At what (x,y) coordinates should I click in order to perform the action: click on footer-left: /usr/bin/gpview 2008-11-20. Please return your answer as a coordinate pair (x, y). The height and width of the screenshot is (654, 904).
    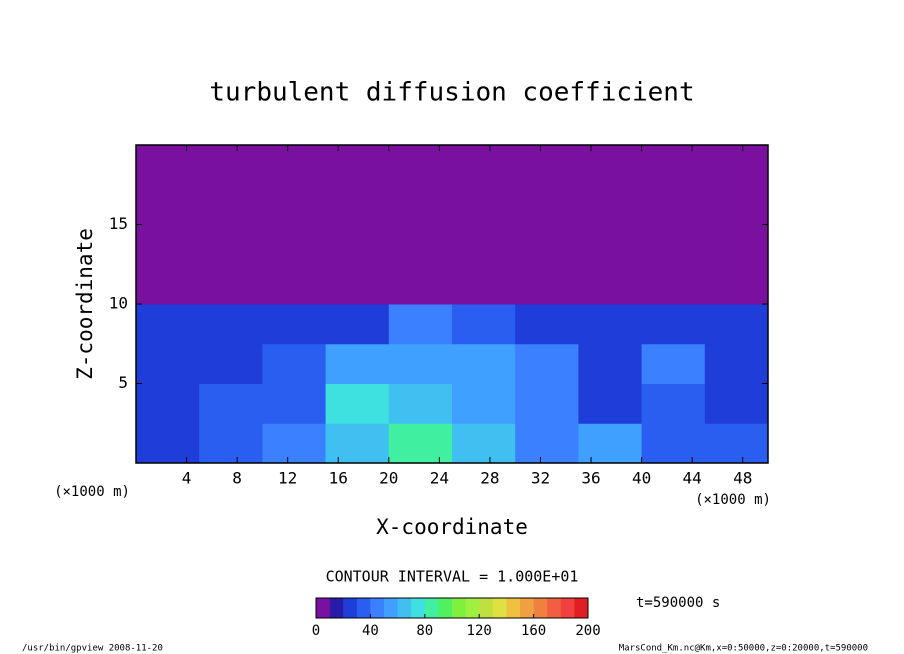
    Looking at the image, I should click on (92, 649).